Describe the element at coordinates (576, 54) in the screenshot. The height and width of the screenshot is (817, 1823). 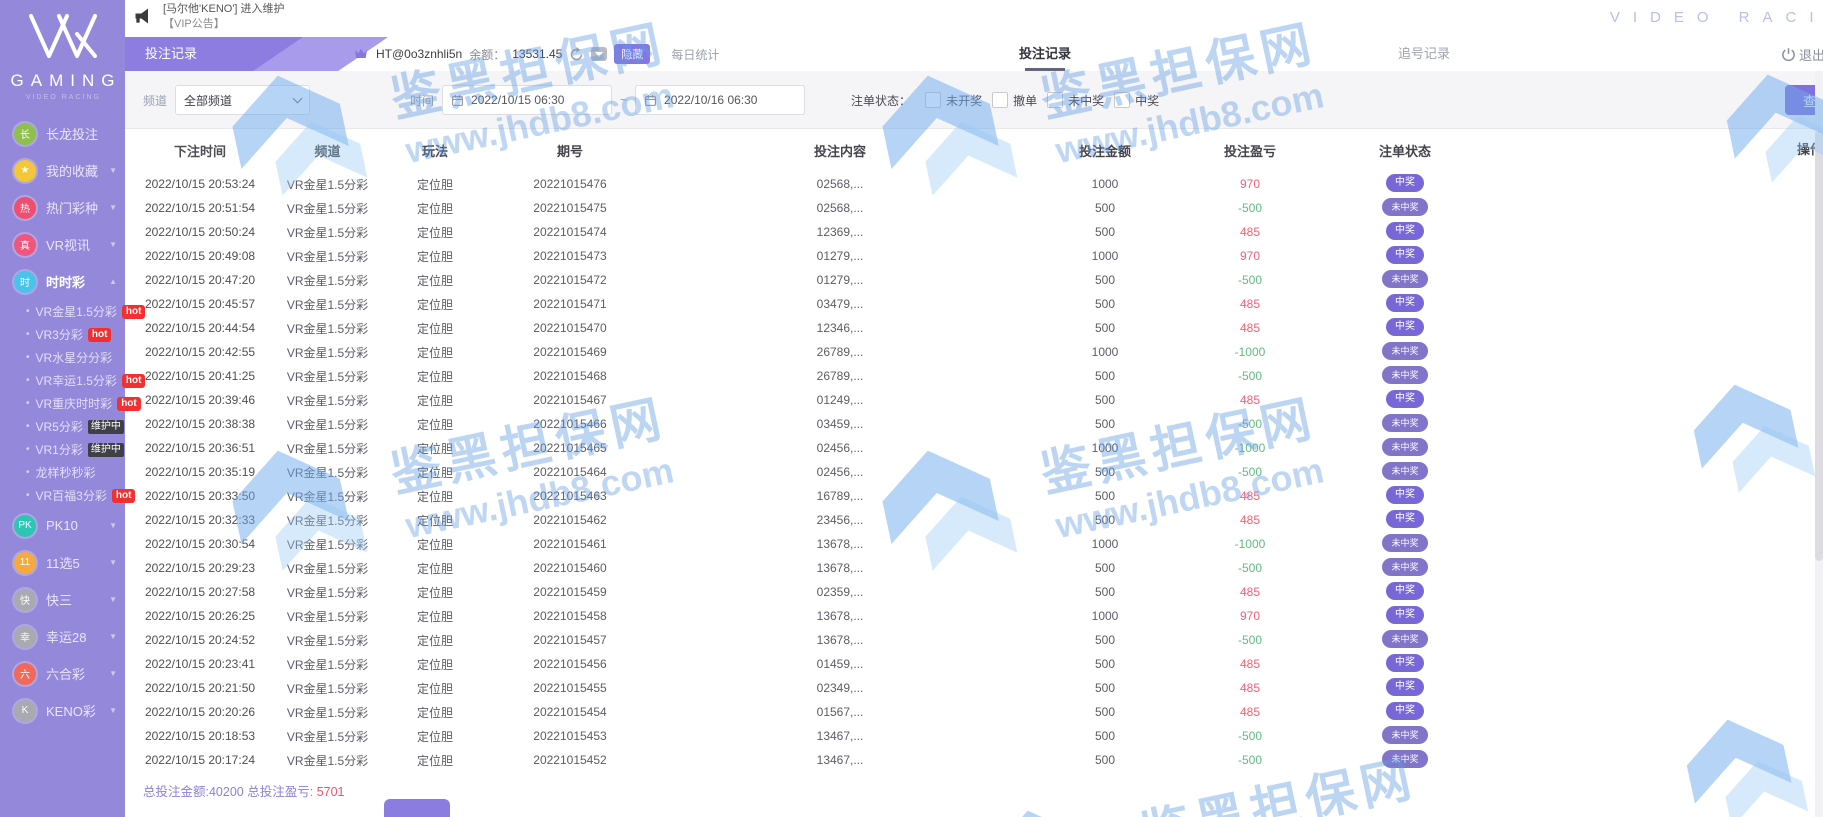
I see `refresh-icon` at that location.